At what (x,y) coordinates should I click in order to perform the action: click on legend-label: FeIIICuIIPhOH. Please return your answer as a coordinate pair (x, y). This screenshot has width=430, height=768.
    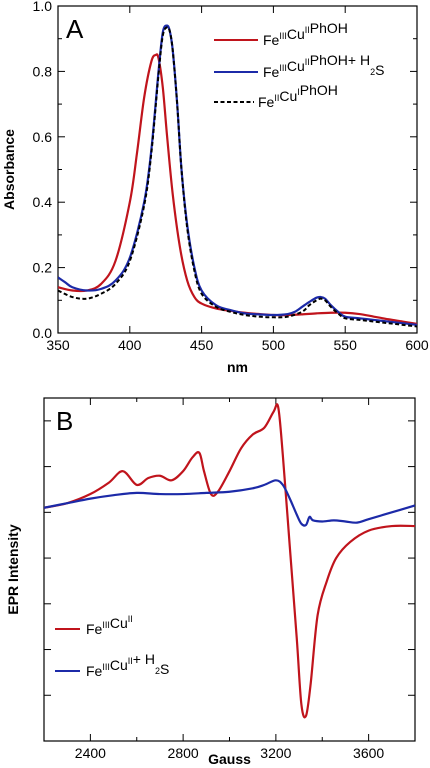
    Looking at the image, I should click on (305, 34).